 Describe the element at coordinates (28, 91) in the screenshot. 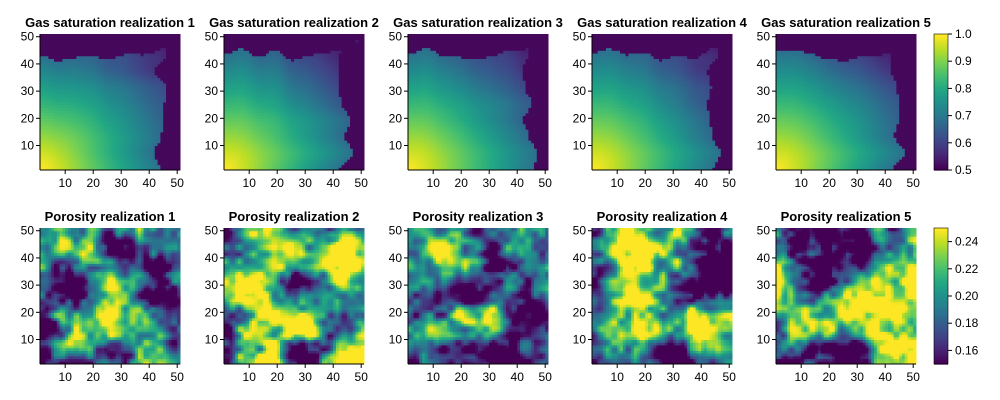

I see `y-tick-label: 30` at that location.